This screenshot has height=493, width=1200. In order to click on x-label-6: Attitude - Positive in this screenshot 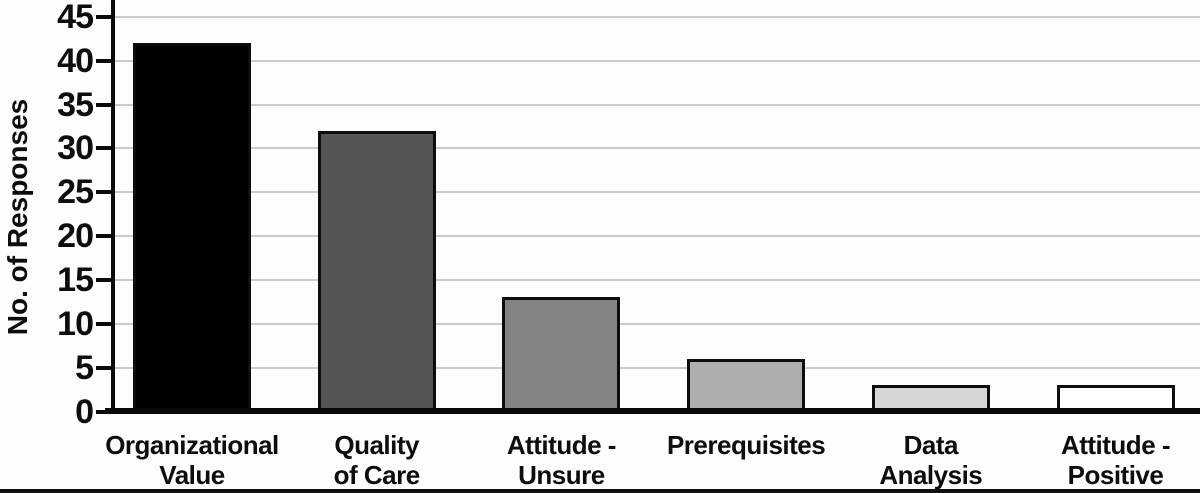, I will do `click(1100, 460)`.